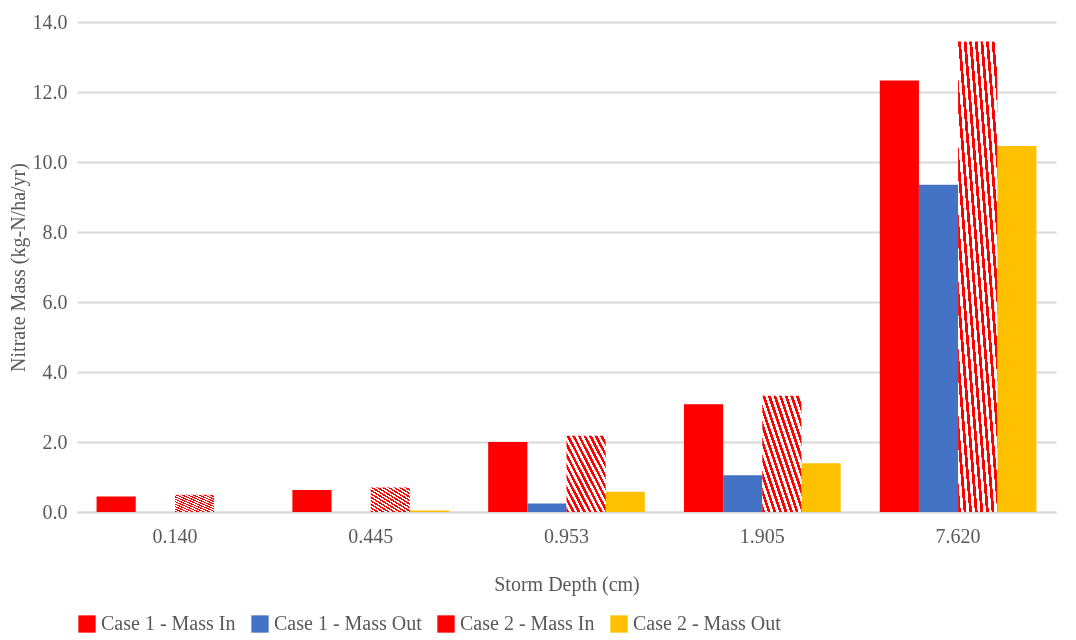 The height and width of the screenshot is (640, 1076). What do you see at coordinates (958, 535) in the screenshot?
I see `x-tick-label: 7.620` at bounding box center [958, 535].